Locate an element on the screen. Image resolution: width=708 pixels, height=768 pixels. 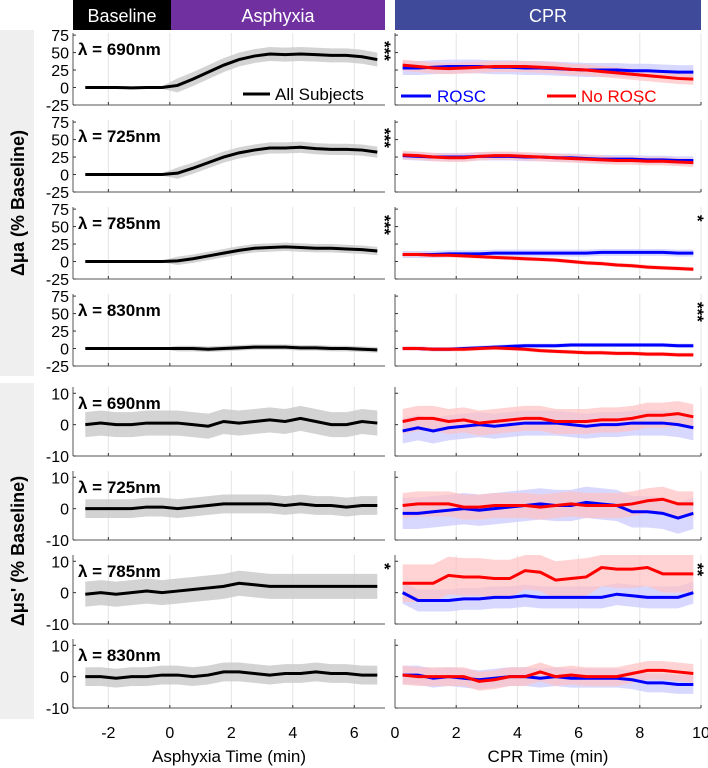
significance-marker: ** is located at coordinates (697, 570).